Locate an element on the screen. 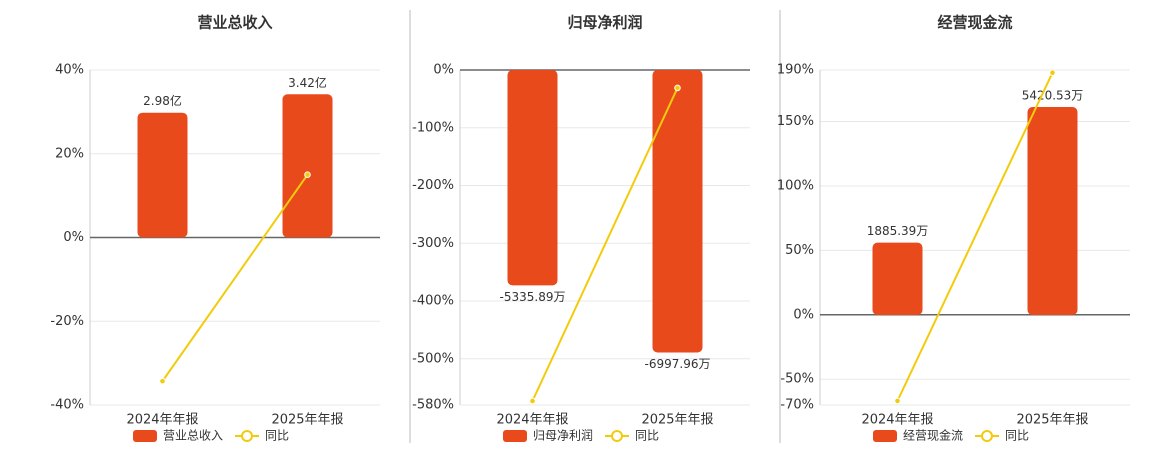 Image resolution: width=1160 pixels, height=450 pixels. y-tick-label: 20% is located at coordinates (69, 153).